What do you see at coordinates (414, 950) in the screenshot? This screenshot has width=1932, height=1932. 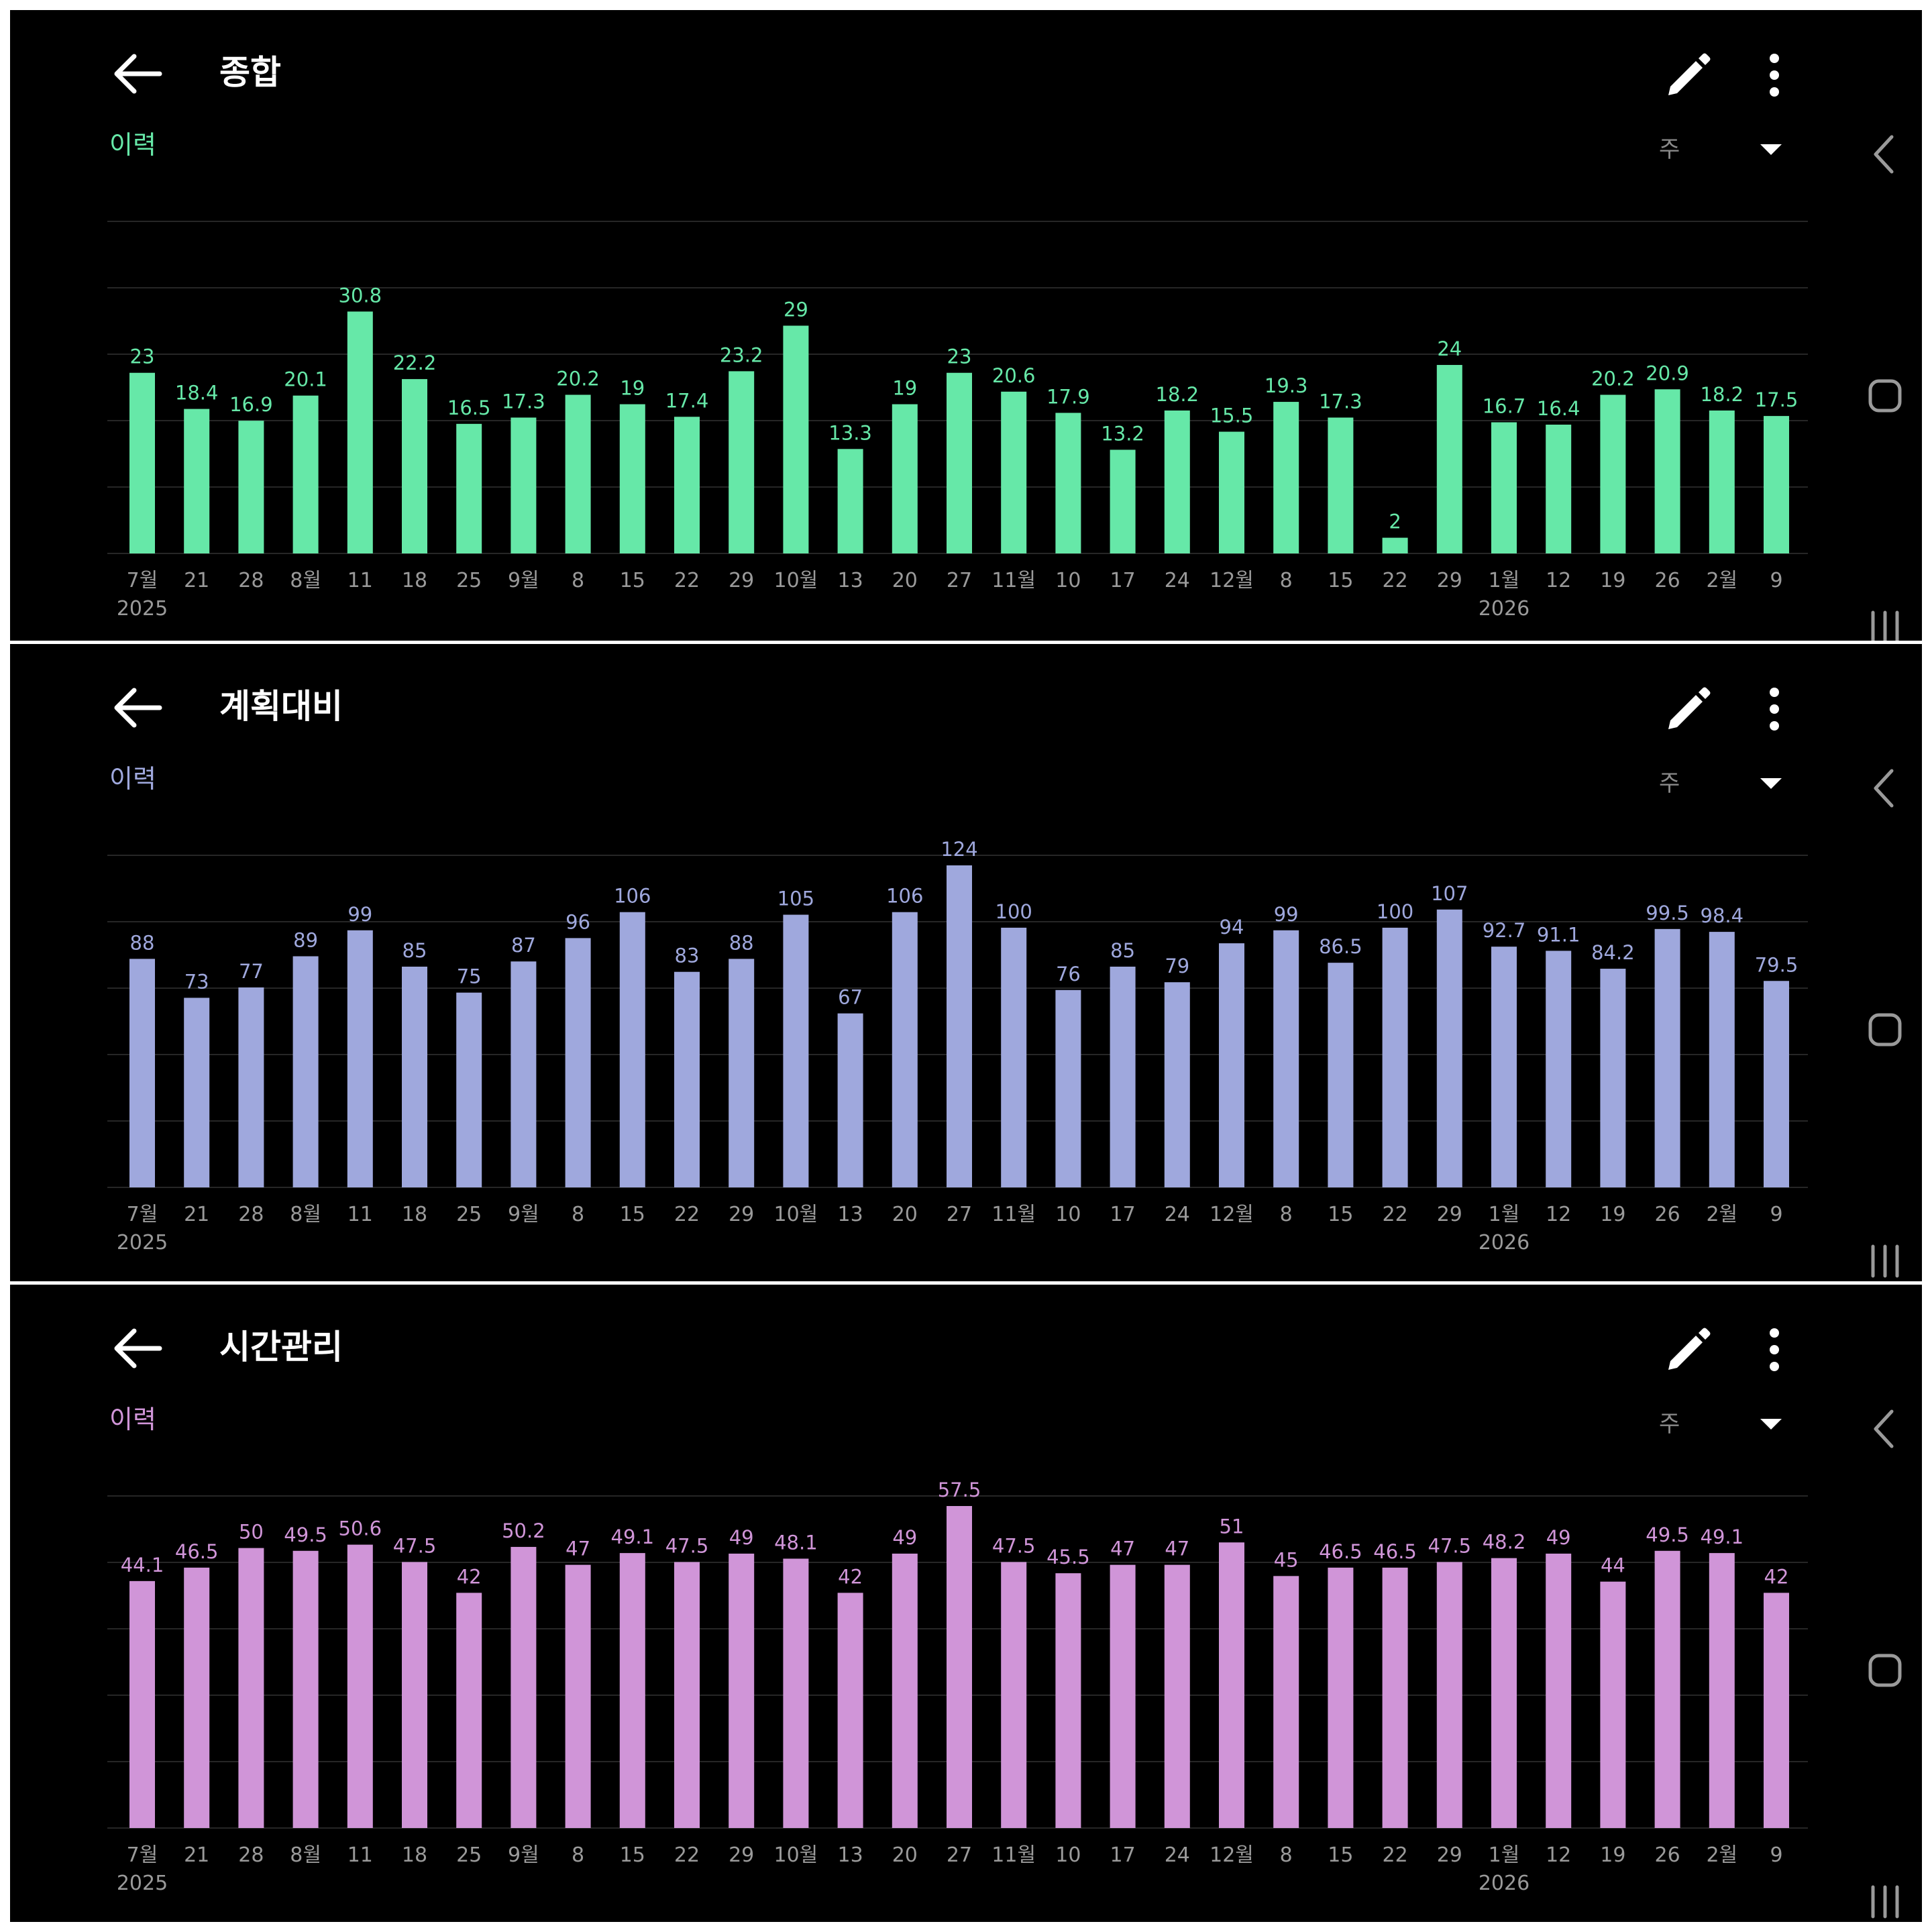 I see `bar-value-label: 85` at bounding box center [414, 950].